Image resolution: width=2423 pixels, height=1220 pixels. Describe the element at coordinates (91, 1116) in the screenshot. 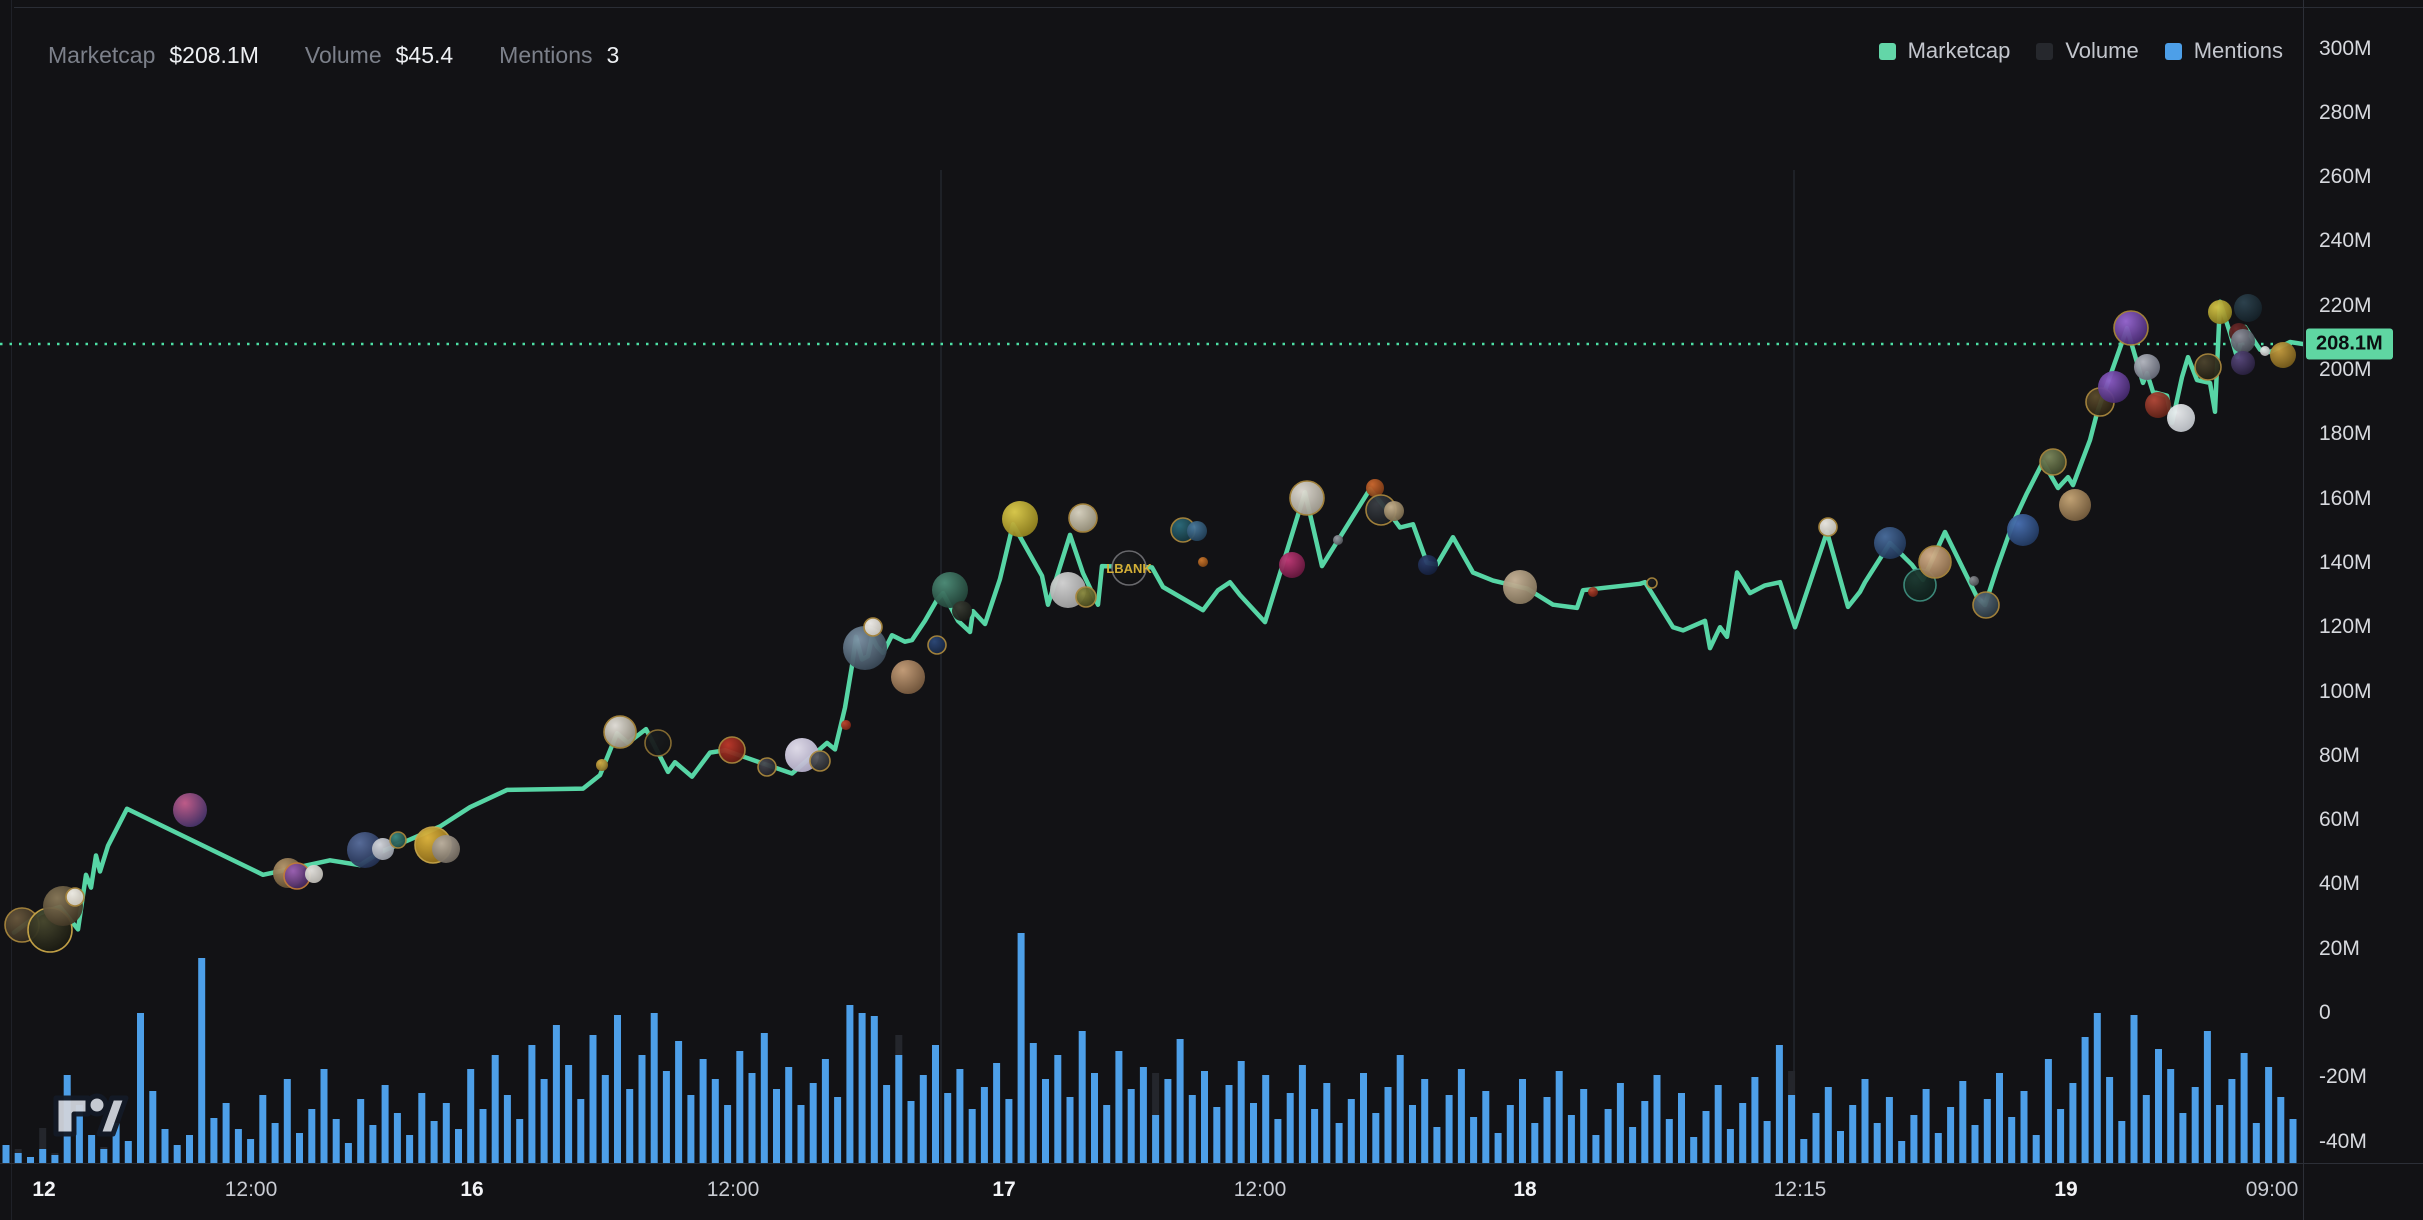

I see `tradingview-logo` at that location.